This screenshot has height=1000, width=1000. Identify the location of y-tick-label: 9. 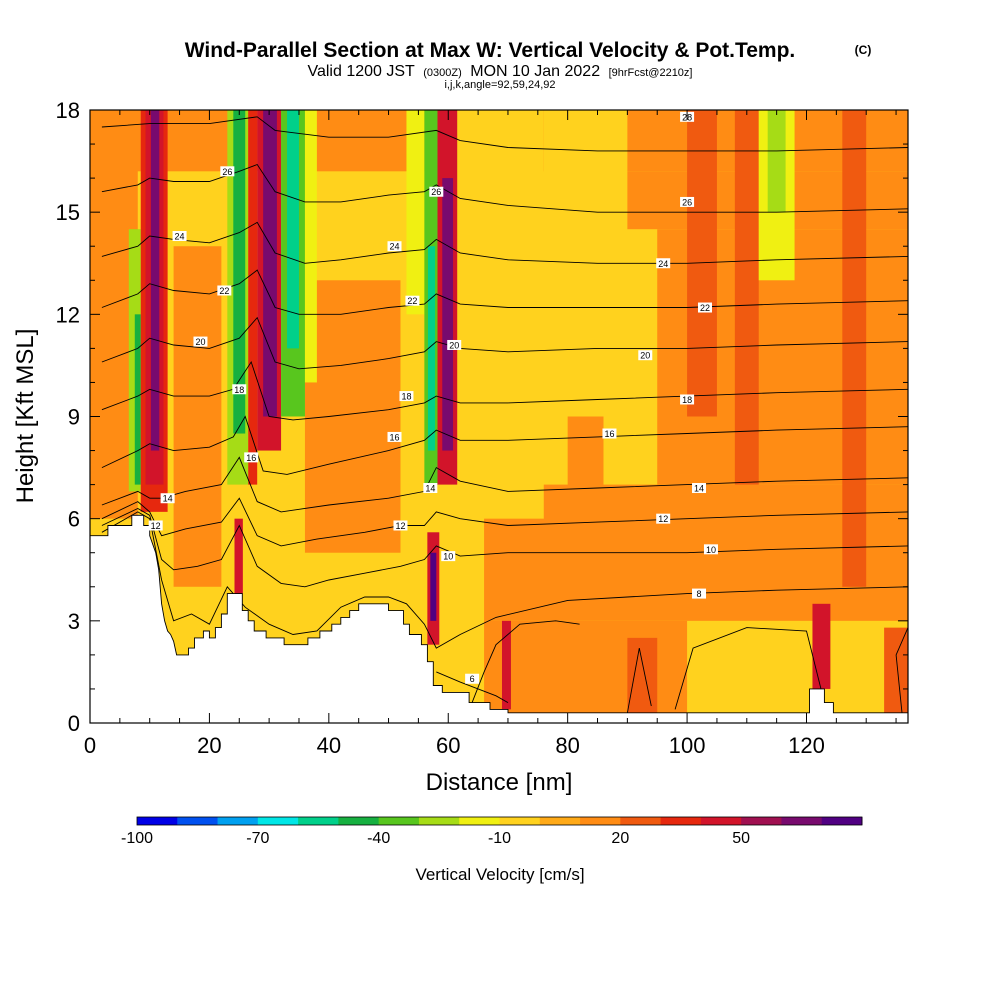
(74, 417).